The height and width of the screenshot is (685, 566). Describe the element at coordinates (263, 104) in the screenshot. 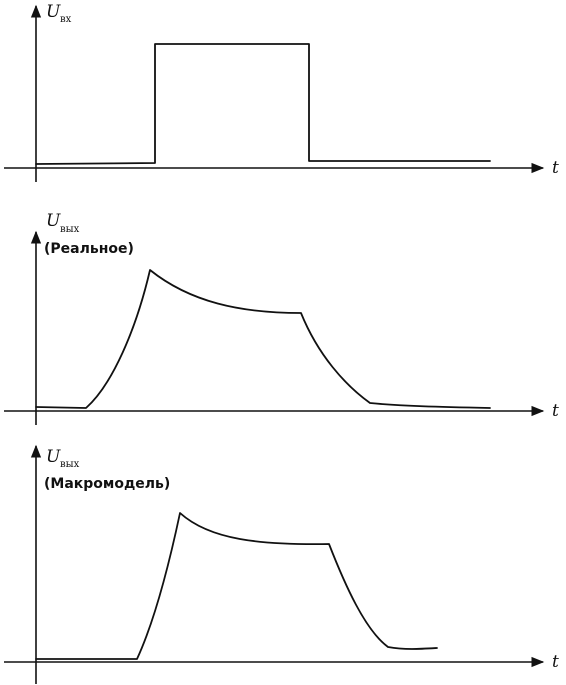

I see `input-pulse-waveform` at that location.